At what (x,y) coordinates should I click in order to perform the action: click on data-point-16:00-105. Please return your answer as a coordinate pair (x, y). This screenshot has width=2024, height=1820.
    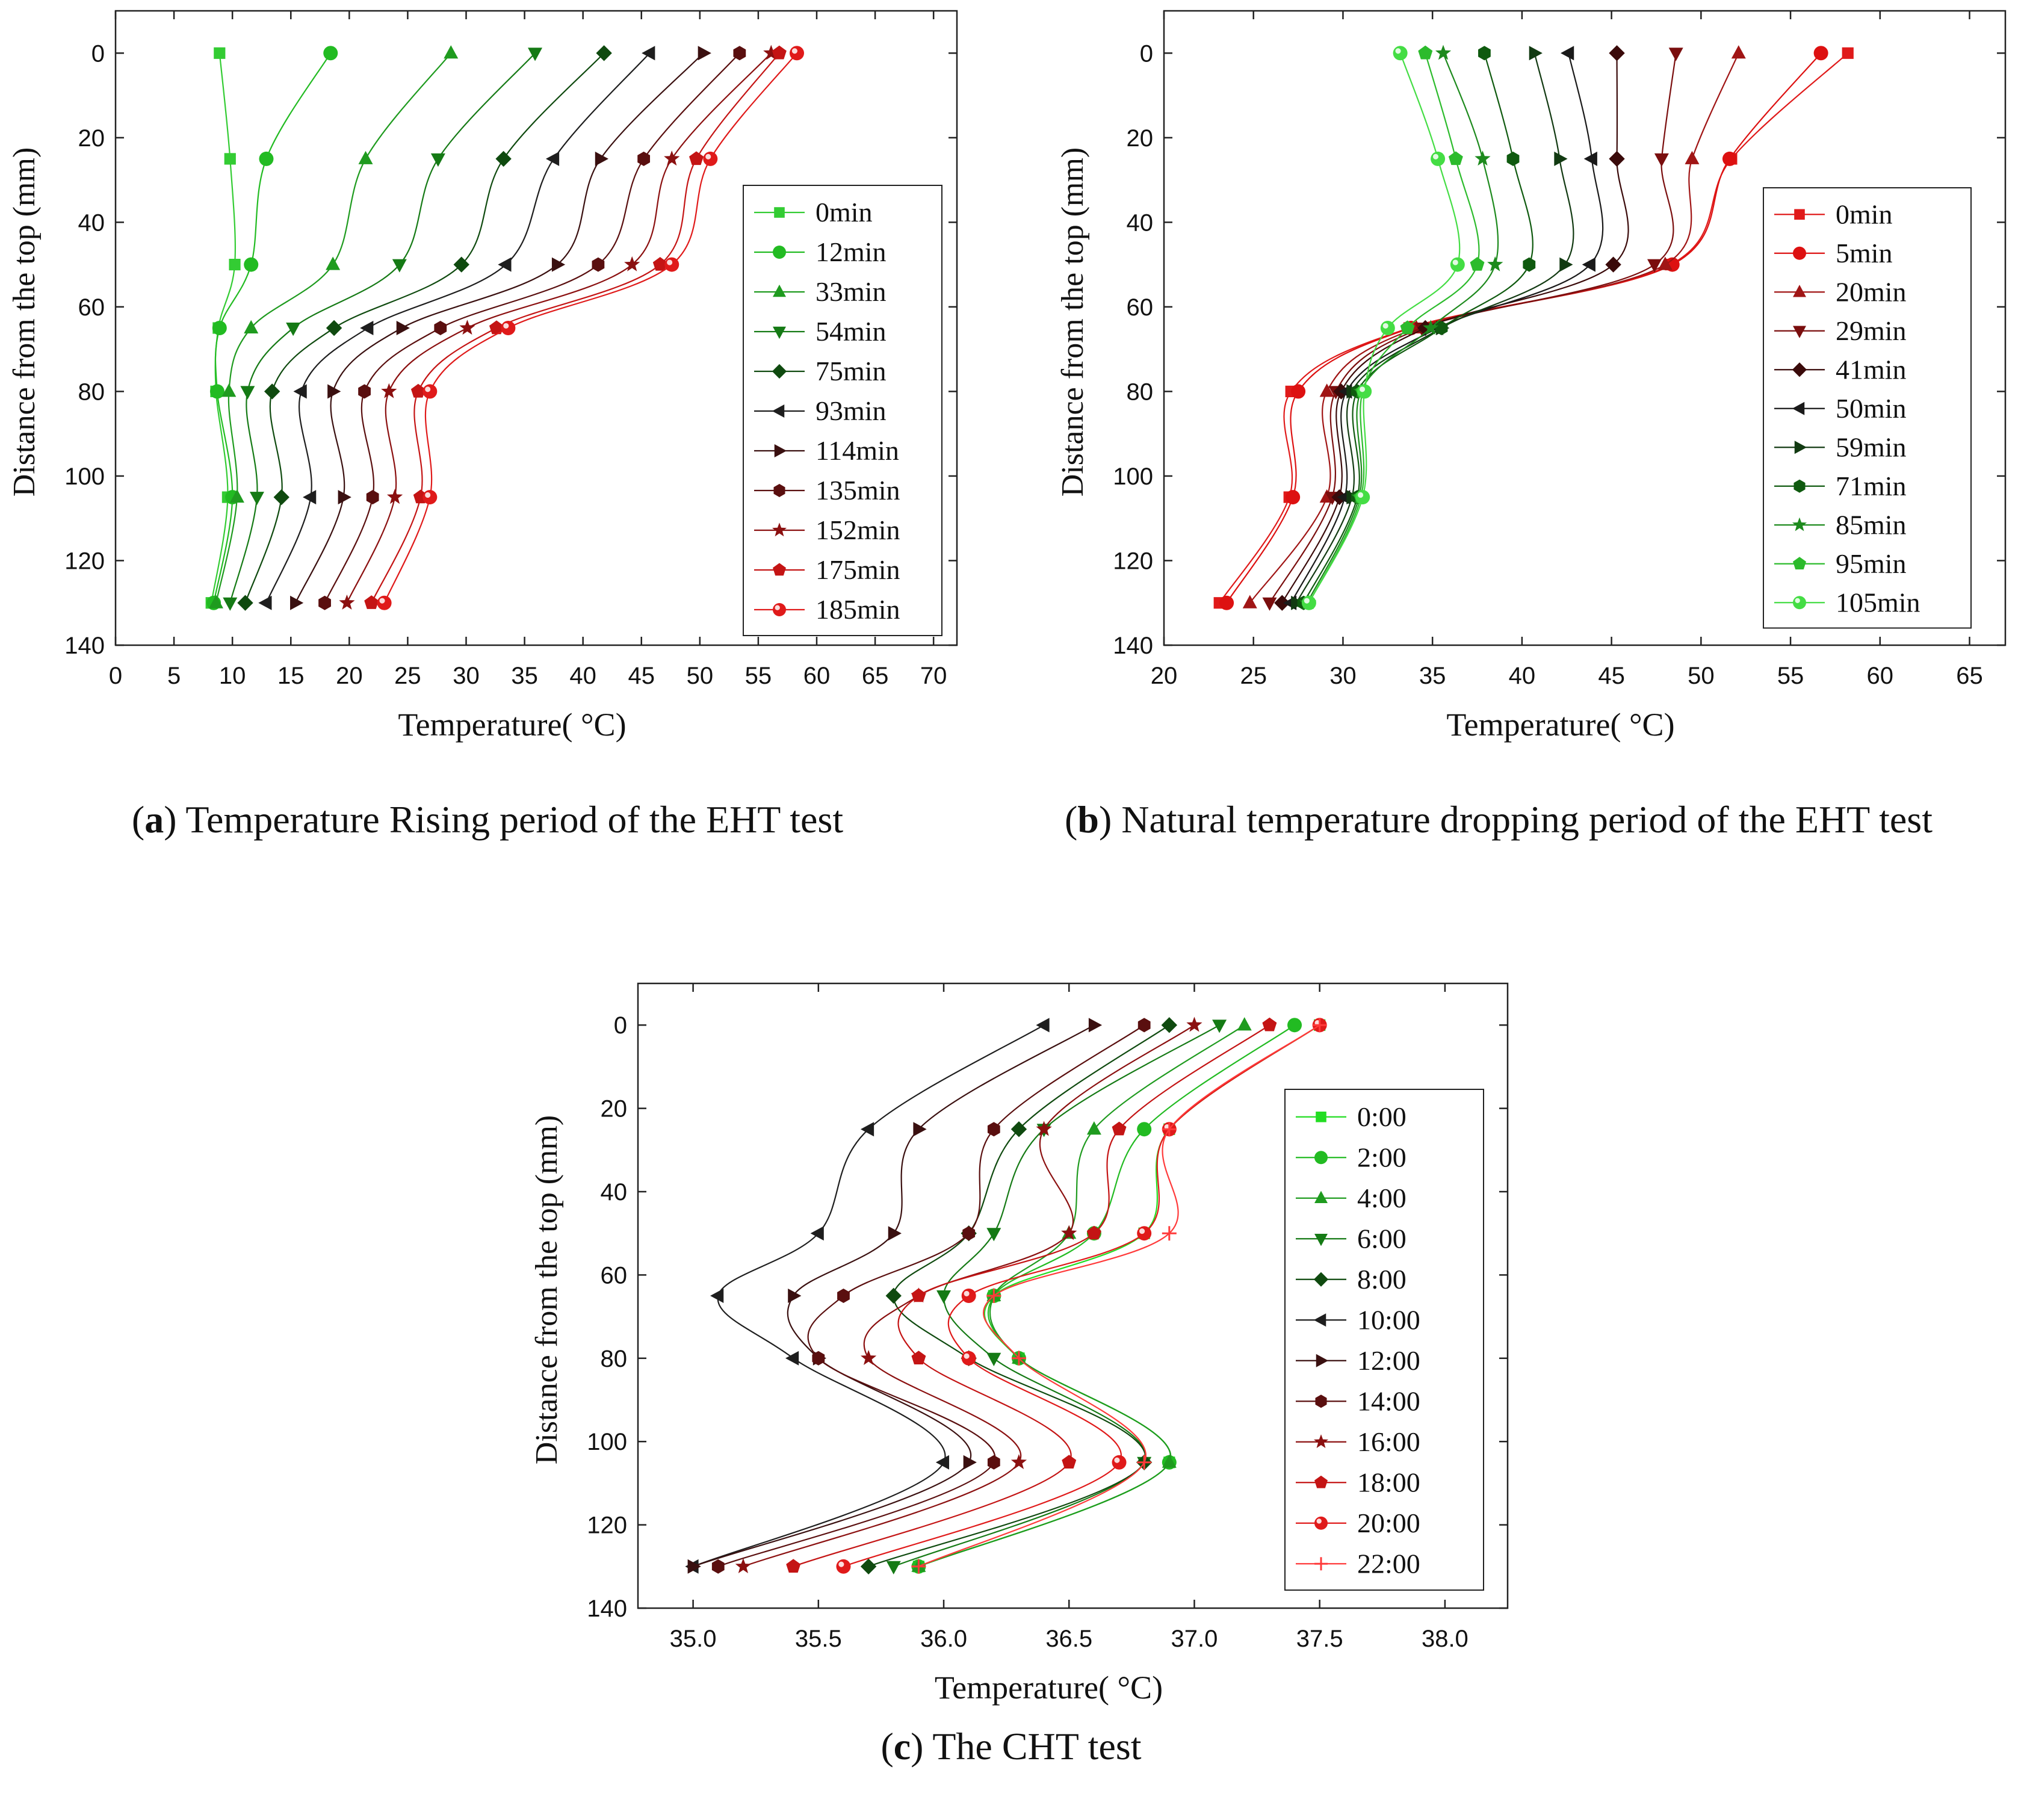
    Looking at the image, I should click on (1018, 1461).